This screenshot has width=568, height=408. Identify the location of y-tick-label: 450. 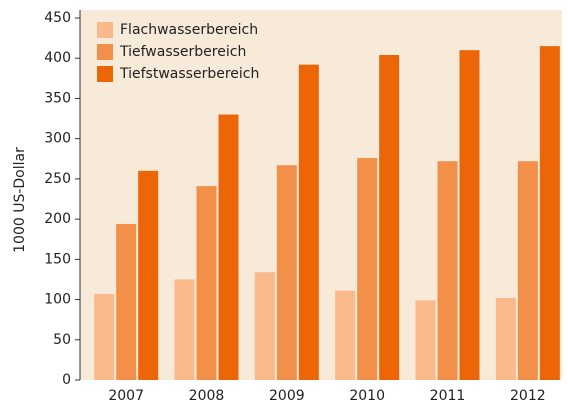
(57, 18).